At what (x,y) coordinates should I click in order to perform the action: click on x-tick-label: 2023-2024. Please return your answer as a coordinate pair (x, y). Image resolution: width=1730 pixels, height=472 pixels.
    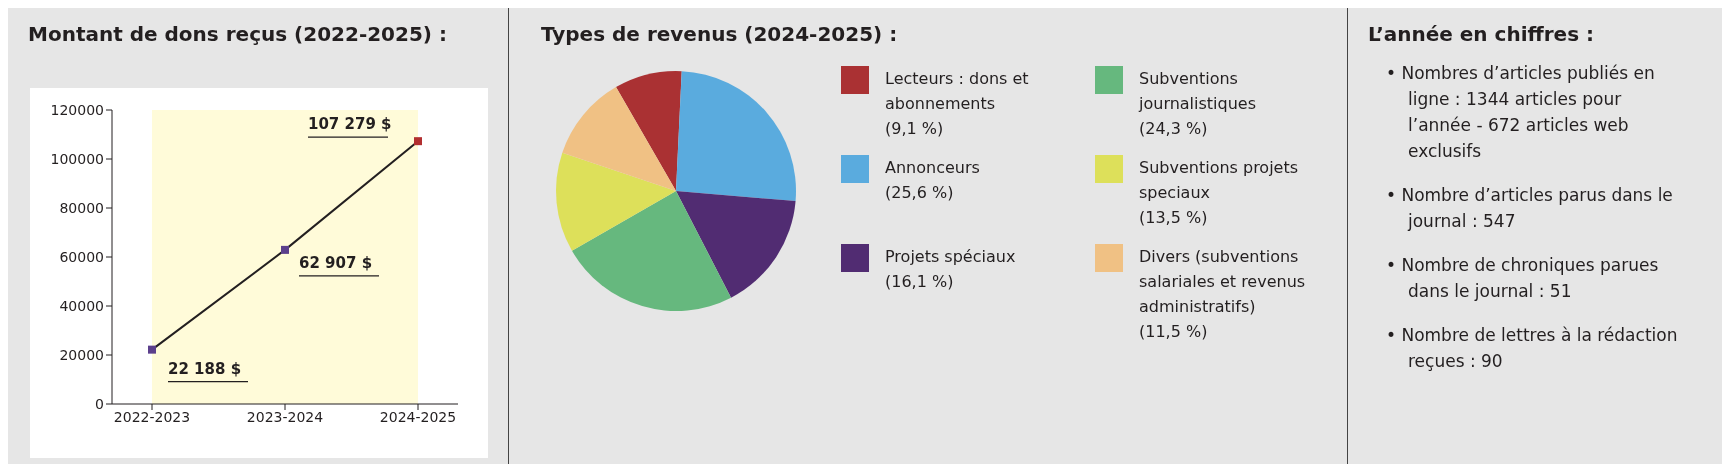
    Looking at the image, I should click on (285, 416).